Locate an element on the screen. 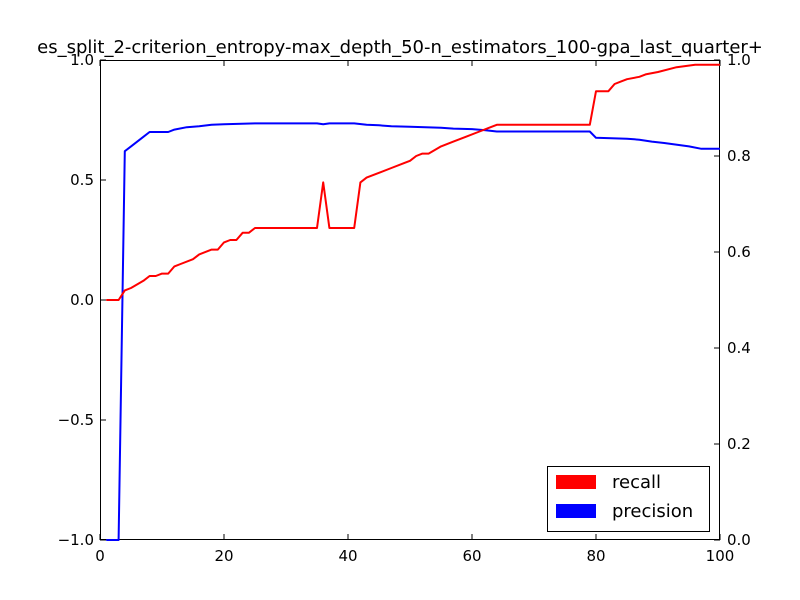 This screenshot has width=800, height=600. y-right-tick-label: 0.0 is located at coordinates (739, 540).